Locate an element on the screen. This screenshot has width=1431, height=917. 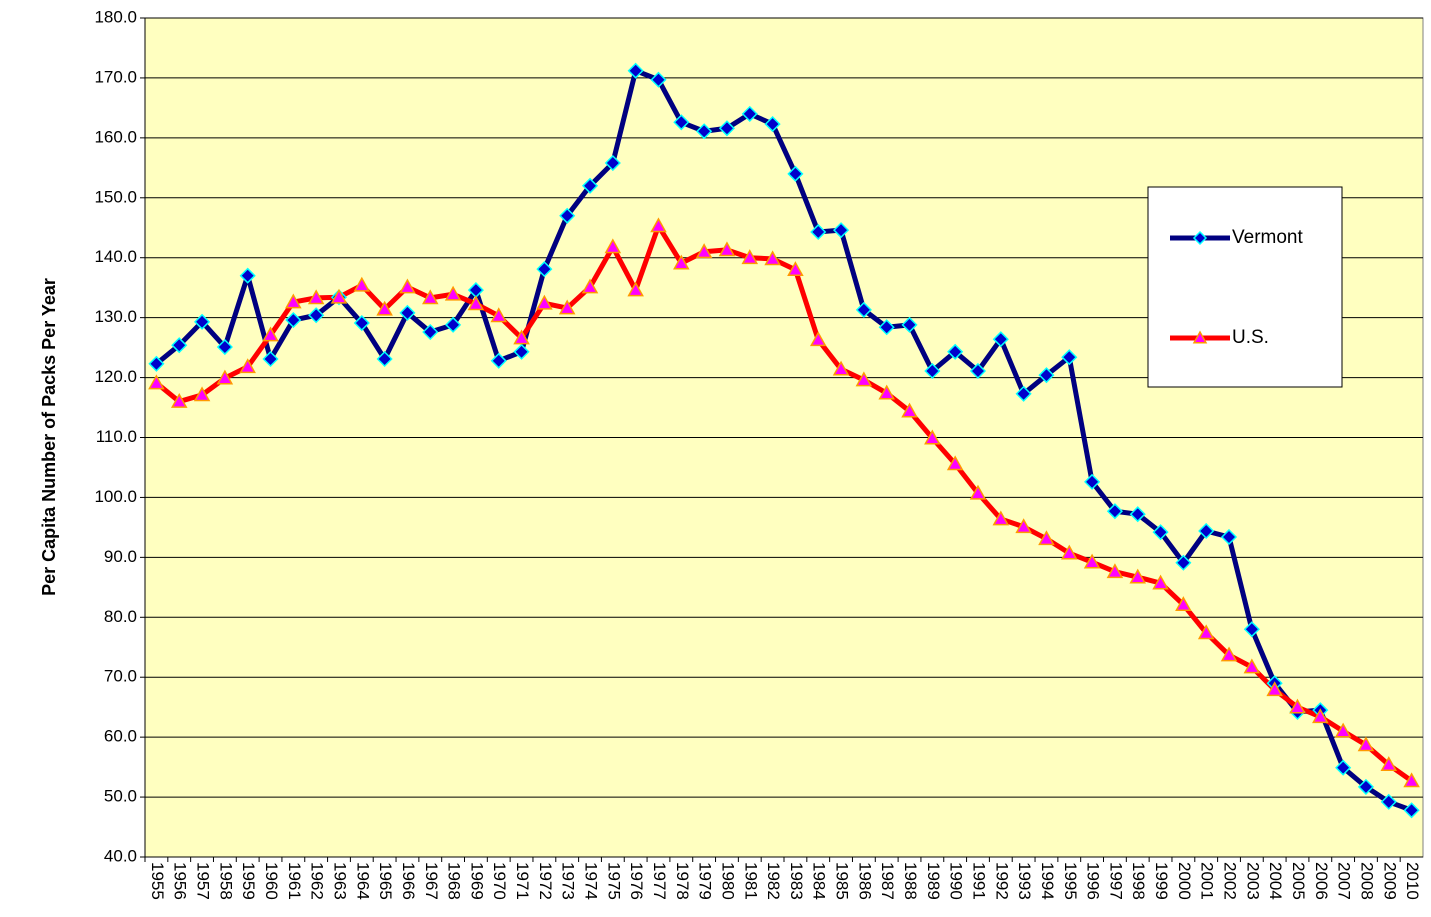
x-tick-label: 1992 is located at coordinates (1001, 881).